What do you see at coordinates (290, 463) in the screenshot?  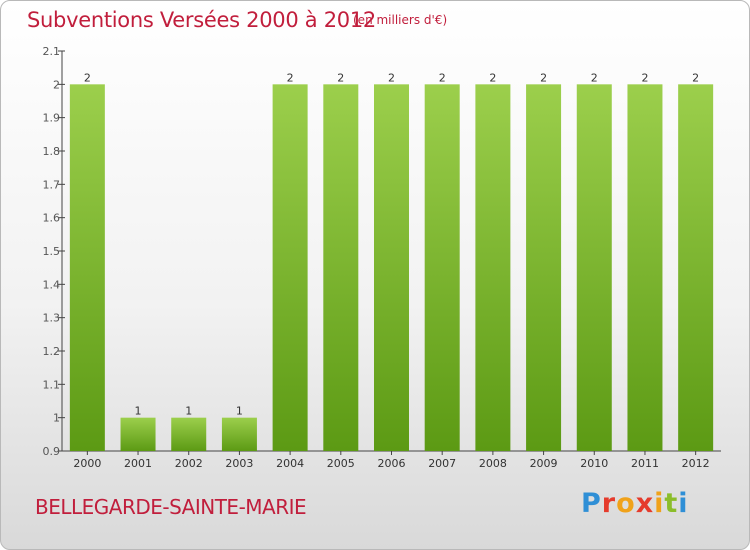 I see `x-tick-label: 2004` at bounding box center [290, 463].